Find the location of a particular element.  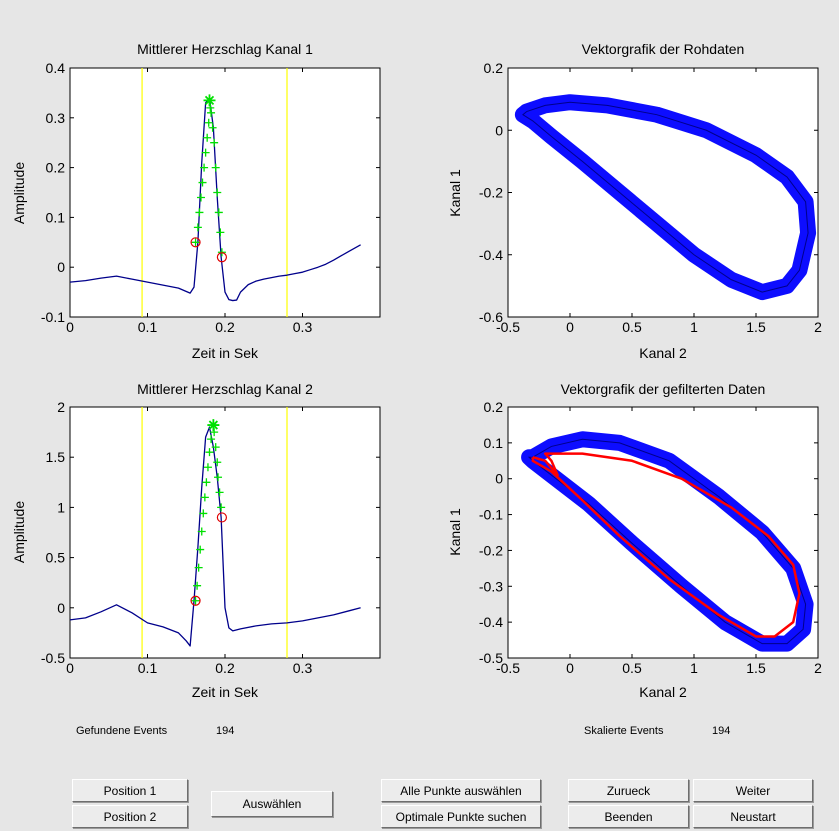

xtick-label: 1 is located at coordinates (694, 327).